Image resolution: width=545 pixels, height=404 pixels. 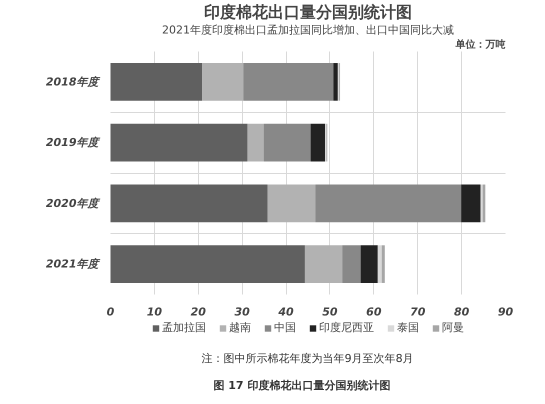 I want to click on x-tick-label: 60, so click(x=374, y=312).